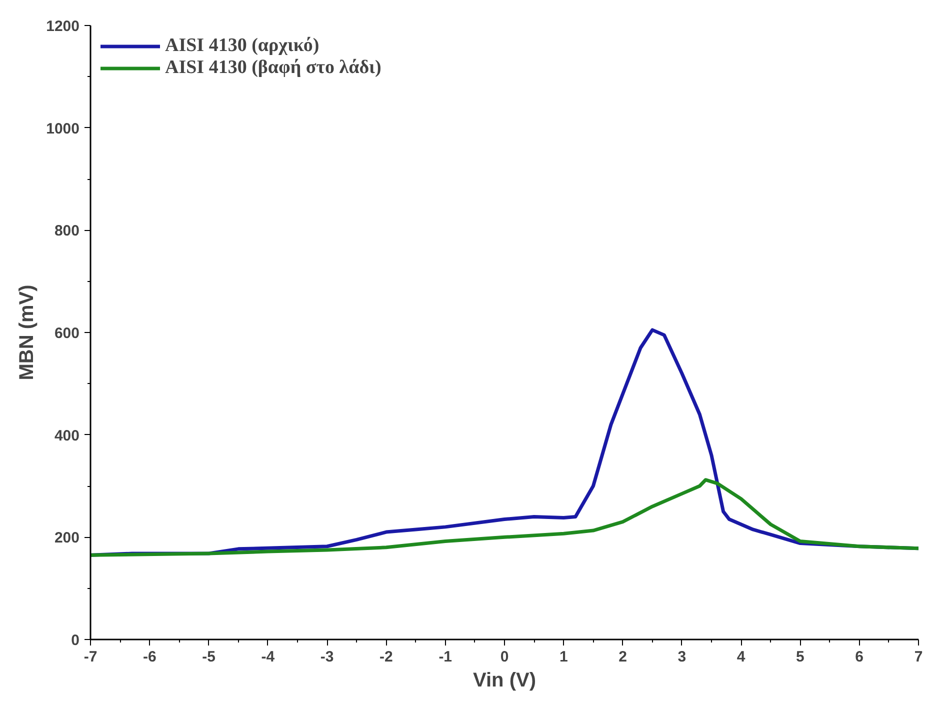 The width and height of the screenshot is (928, 709). What do you see at coordinates (504, 681) in the screenshot?
I see `x-axis-title: Vin (V)` at bounding box center [504, 681].